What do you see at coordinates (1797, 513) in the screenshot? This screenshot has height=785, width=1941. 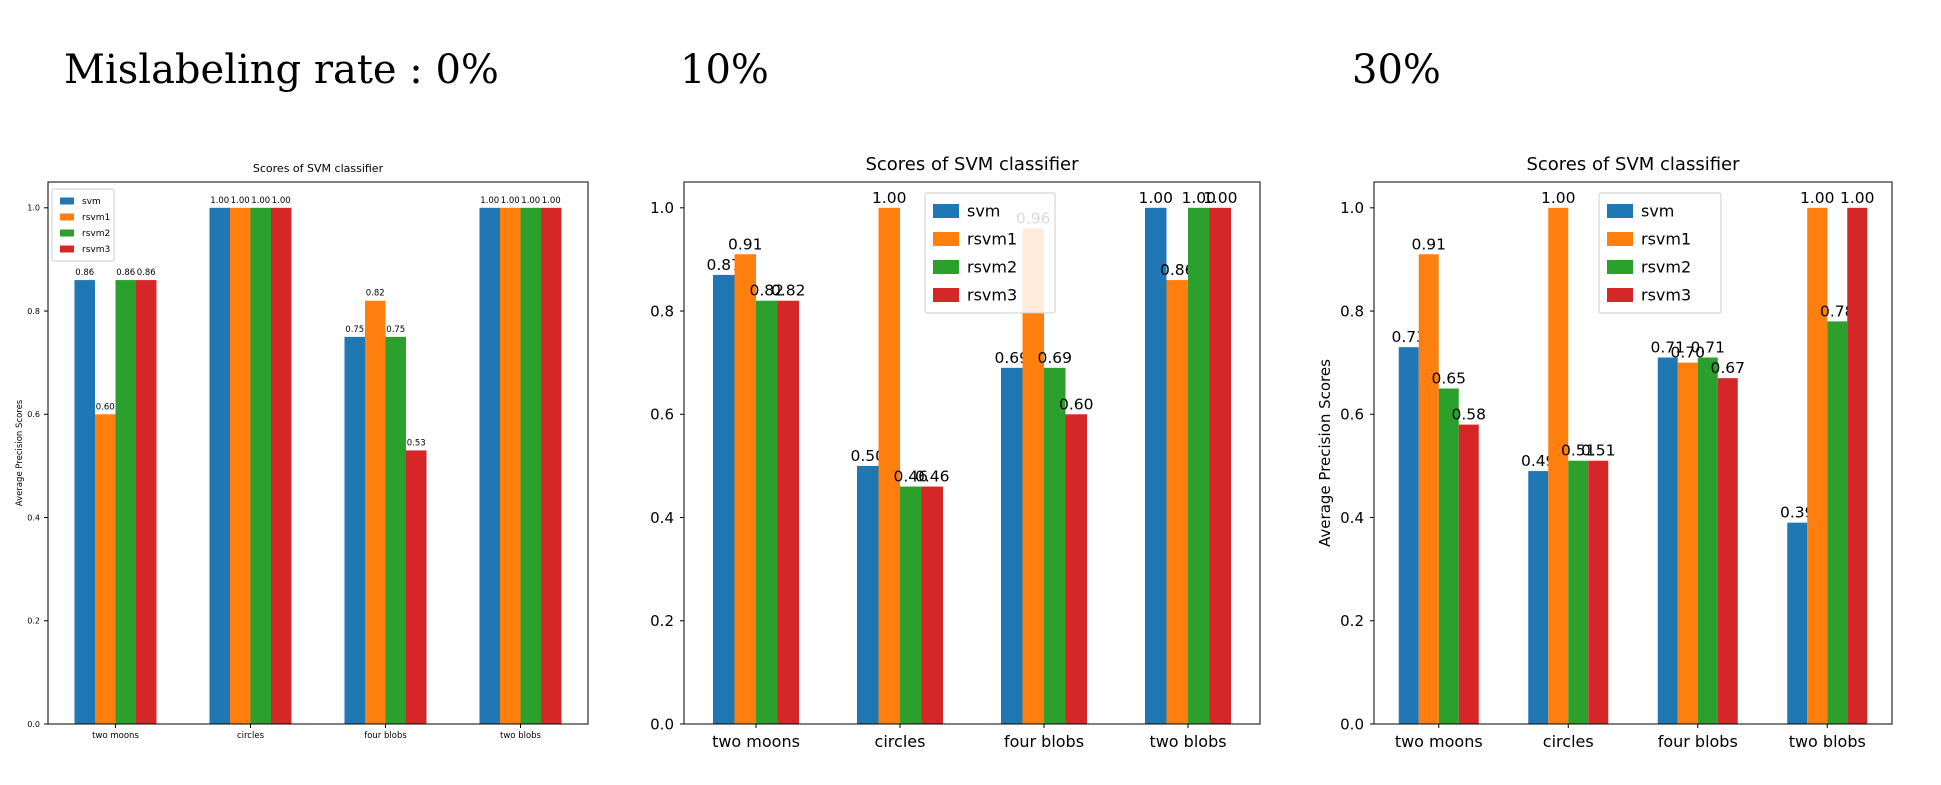 I see `bar-value-label: 0.39` at bounding box center [1797, 513].